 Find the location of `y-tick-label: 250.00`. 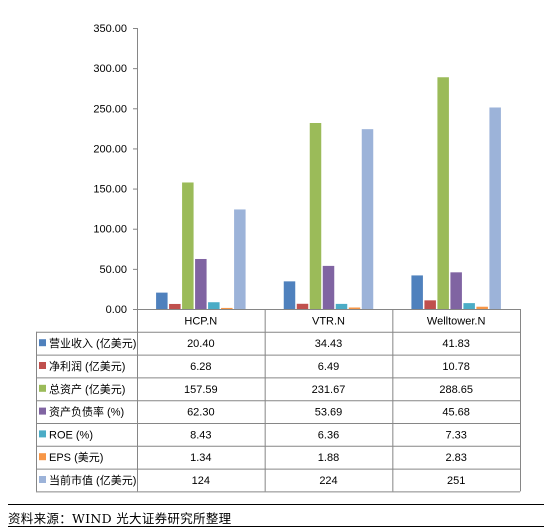

y-tick-label: 250.00 is located at coordinates (110, 109).